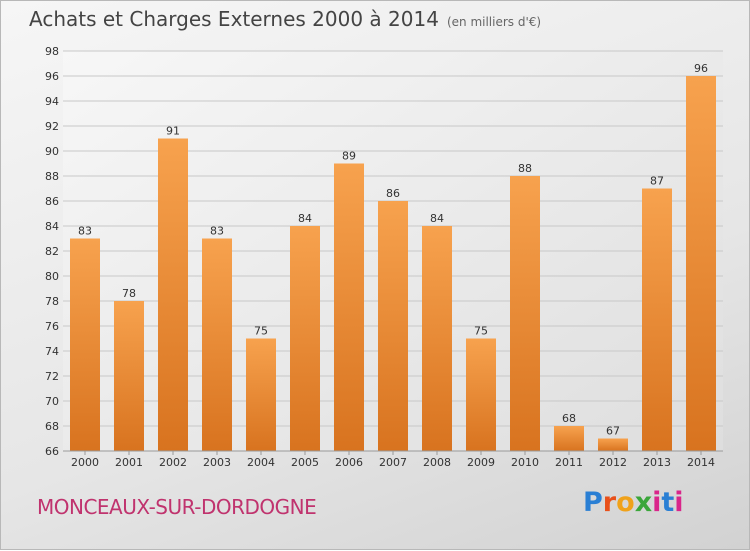 The image size is (750, 551). I want to click on y-tick-label: 94, so click(52, 101).